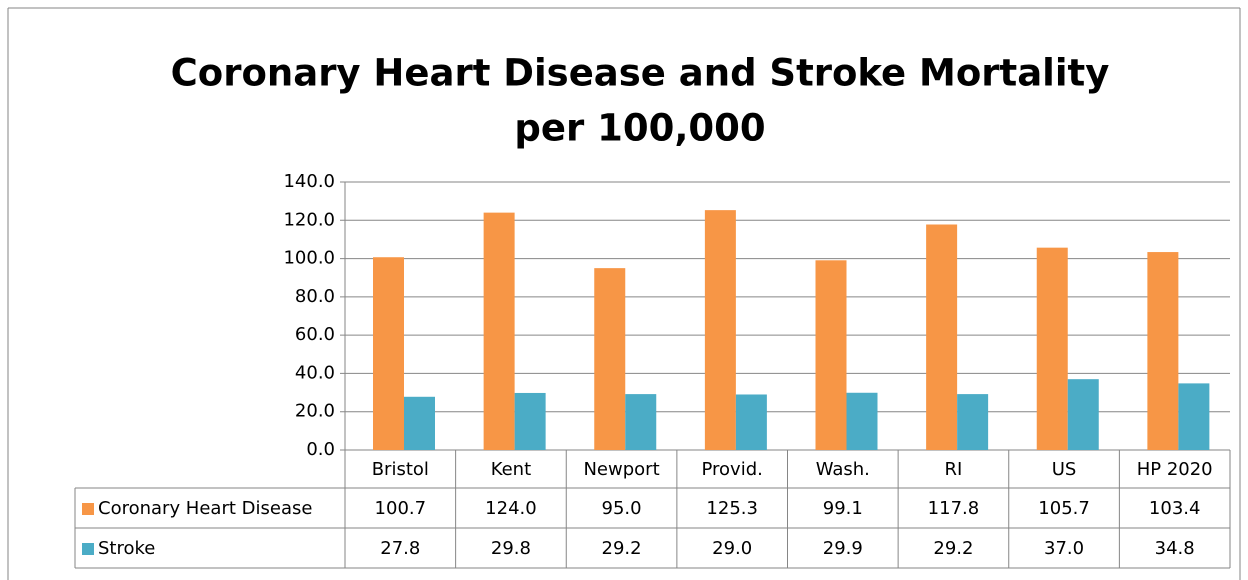 Image resolution: width=1248 pixels, height=580 pixels. What do you see at coordinates (954, 469) in the screenshot?
I see `x-tick-label: RI` at bounding box center [954, 469].